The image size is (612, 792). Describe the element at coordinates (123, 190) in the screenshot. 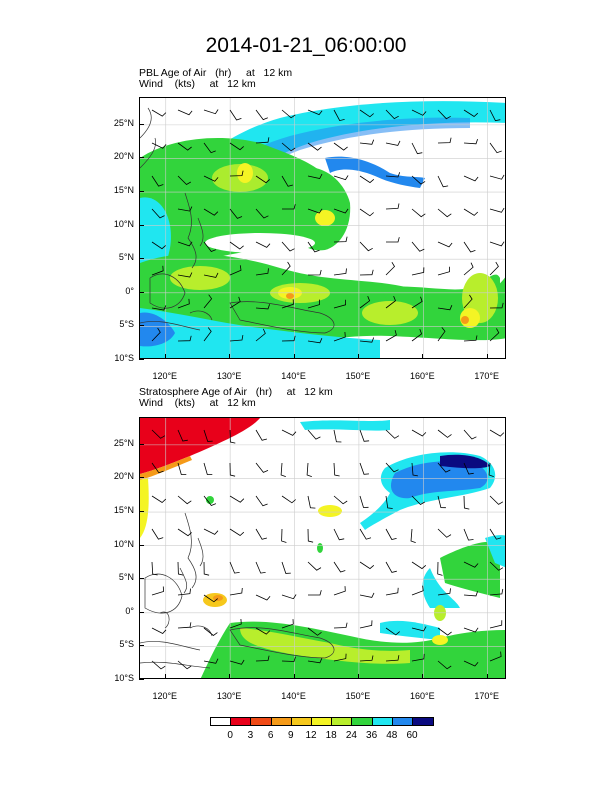

I see `latitude-label: 15°N` at that location.